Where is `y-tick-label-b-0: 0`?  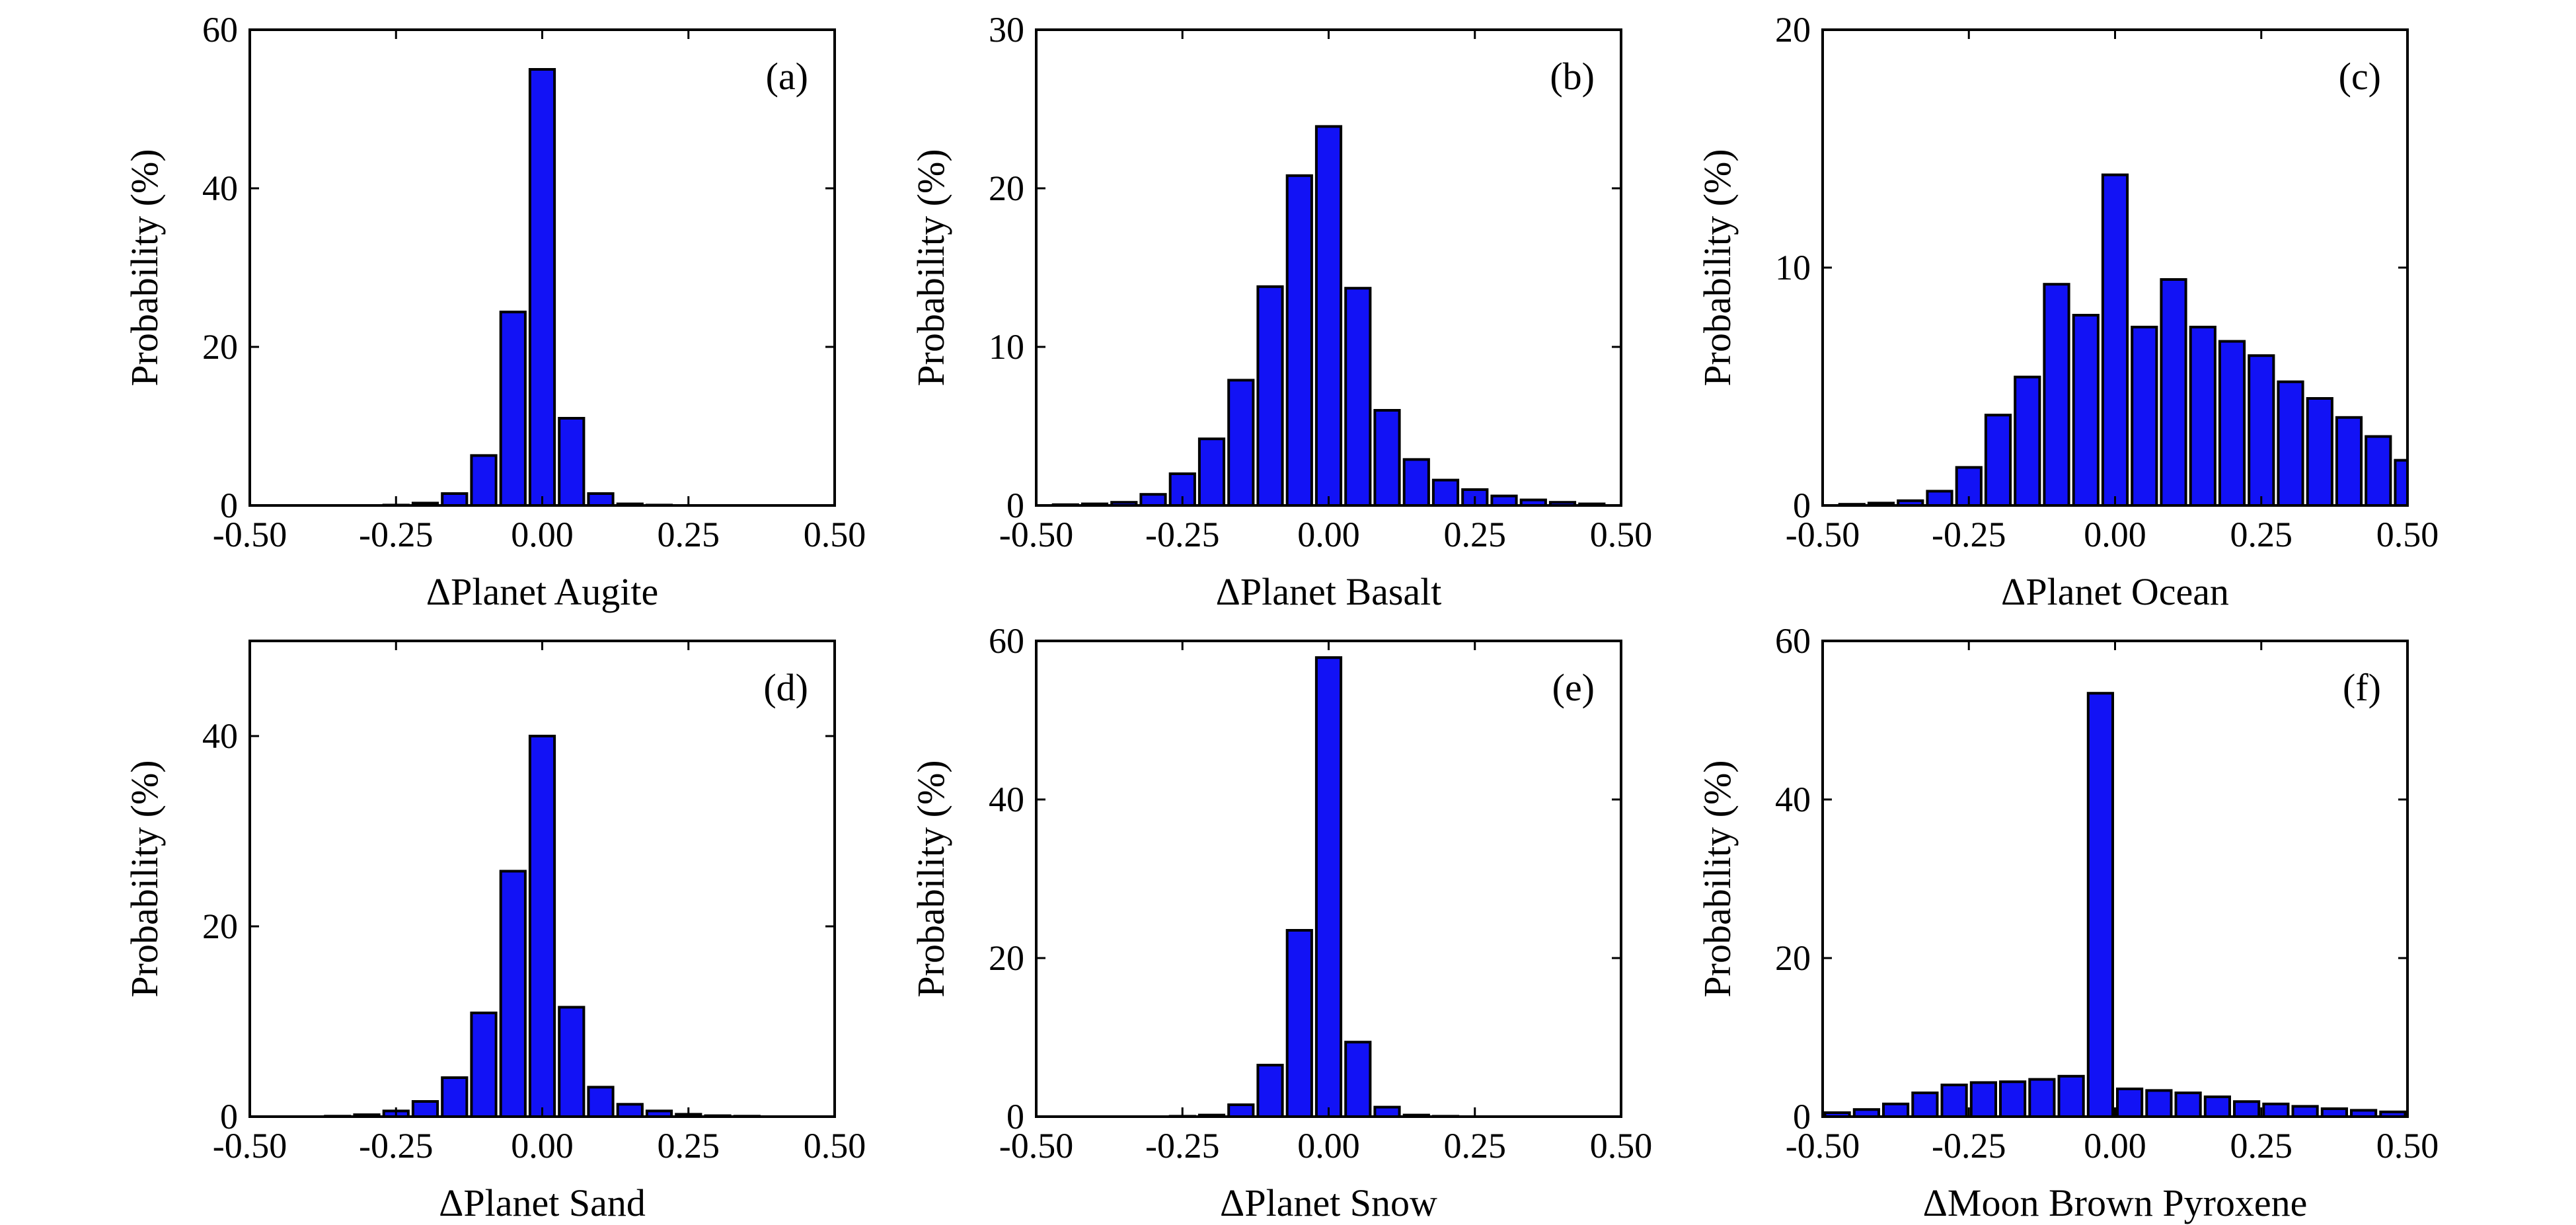
y-tick-label-b-0: 0 is located at coordinates (1015, 506).